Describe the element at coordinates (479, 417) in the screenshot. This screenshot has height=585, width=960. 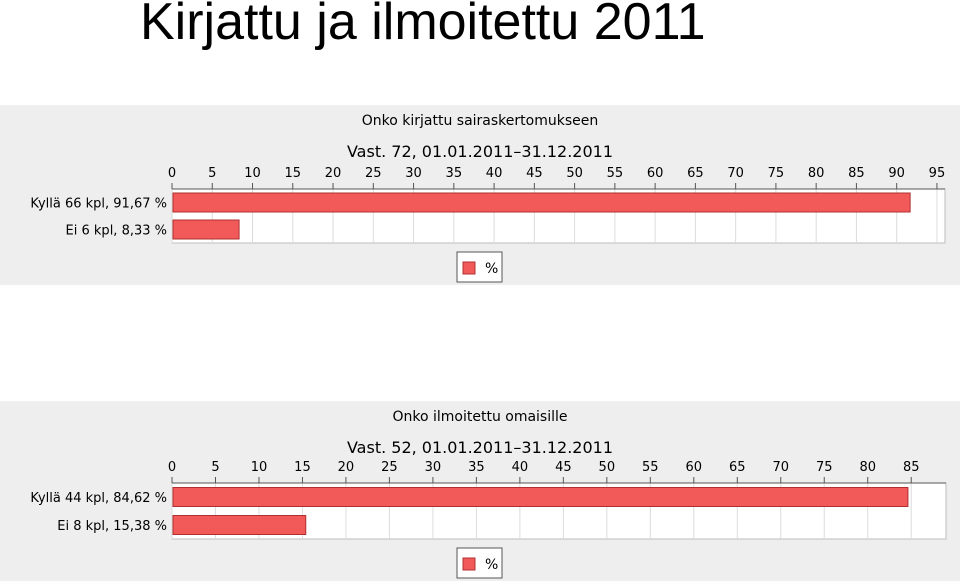
I see `chart-title: Onko ilmoitettu omaisille` at that location.